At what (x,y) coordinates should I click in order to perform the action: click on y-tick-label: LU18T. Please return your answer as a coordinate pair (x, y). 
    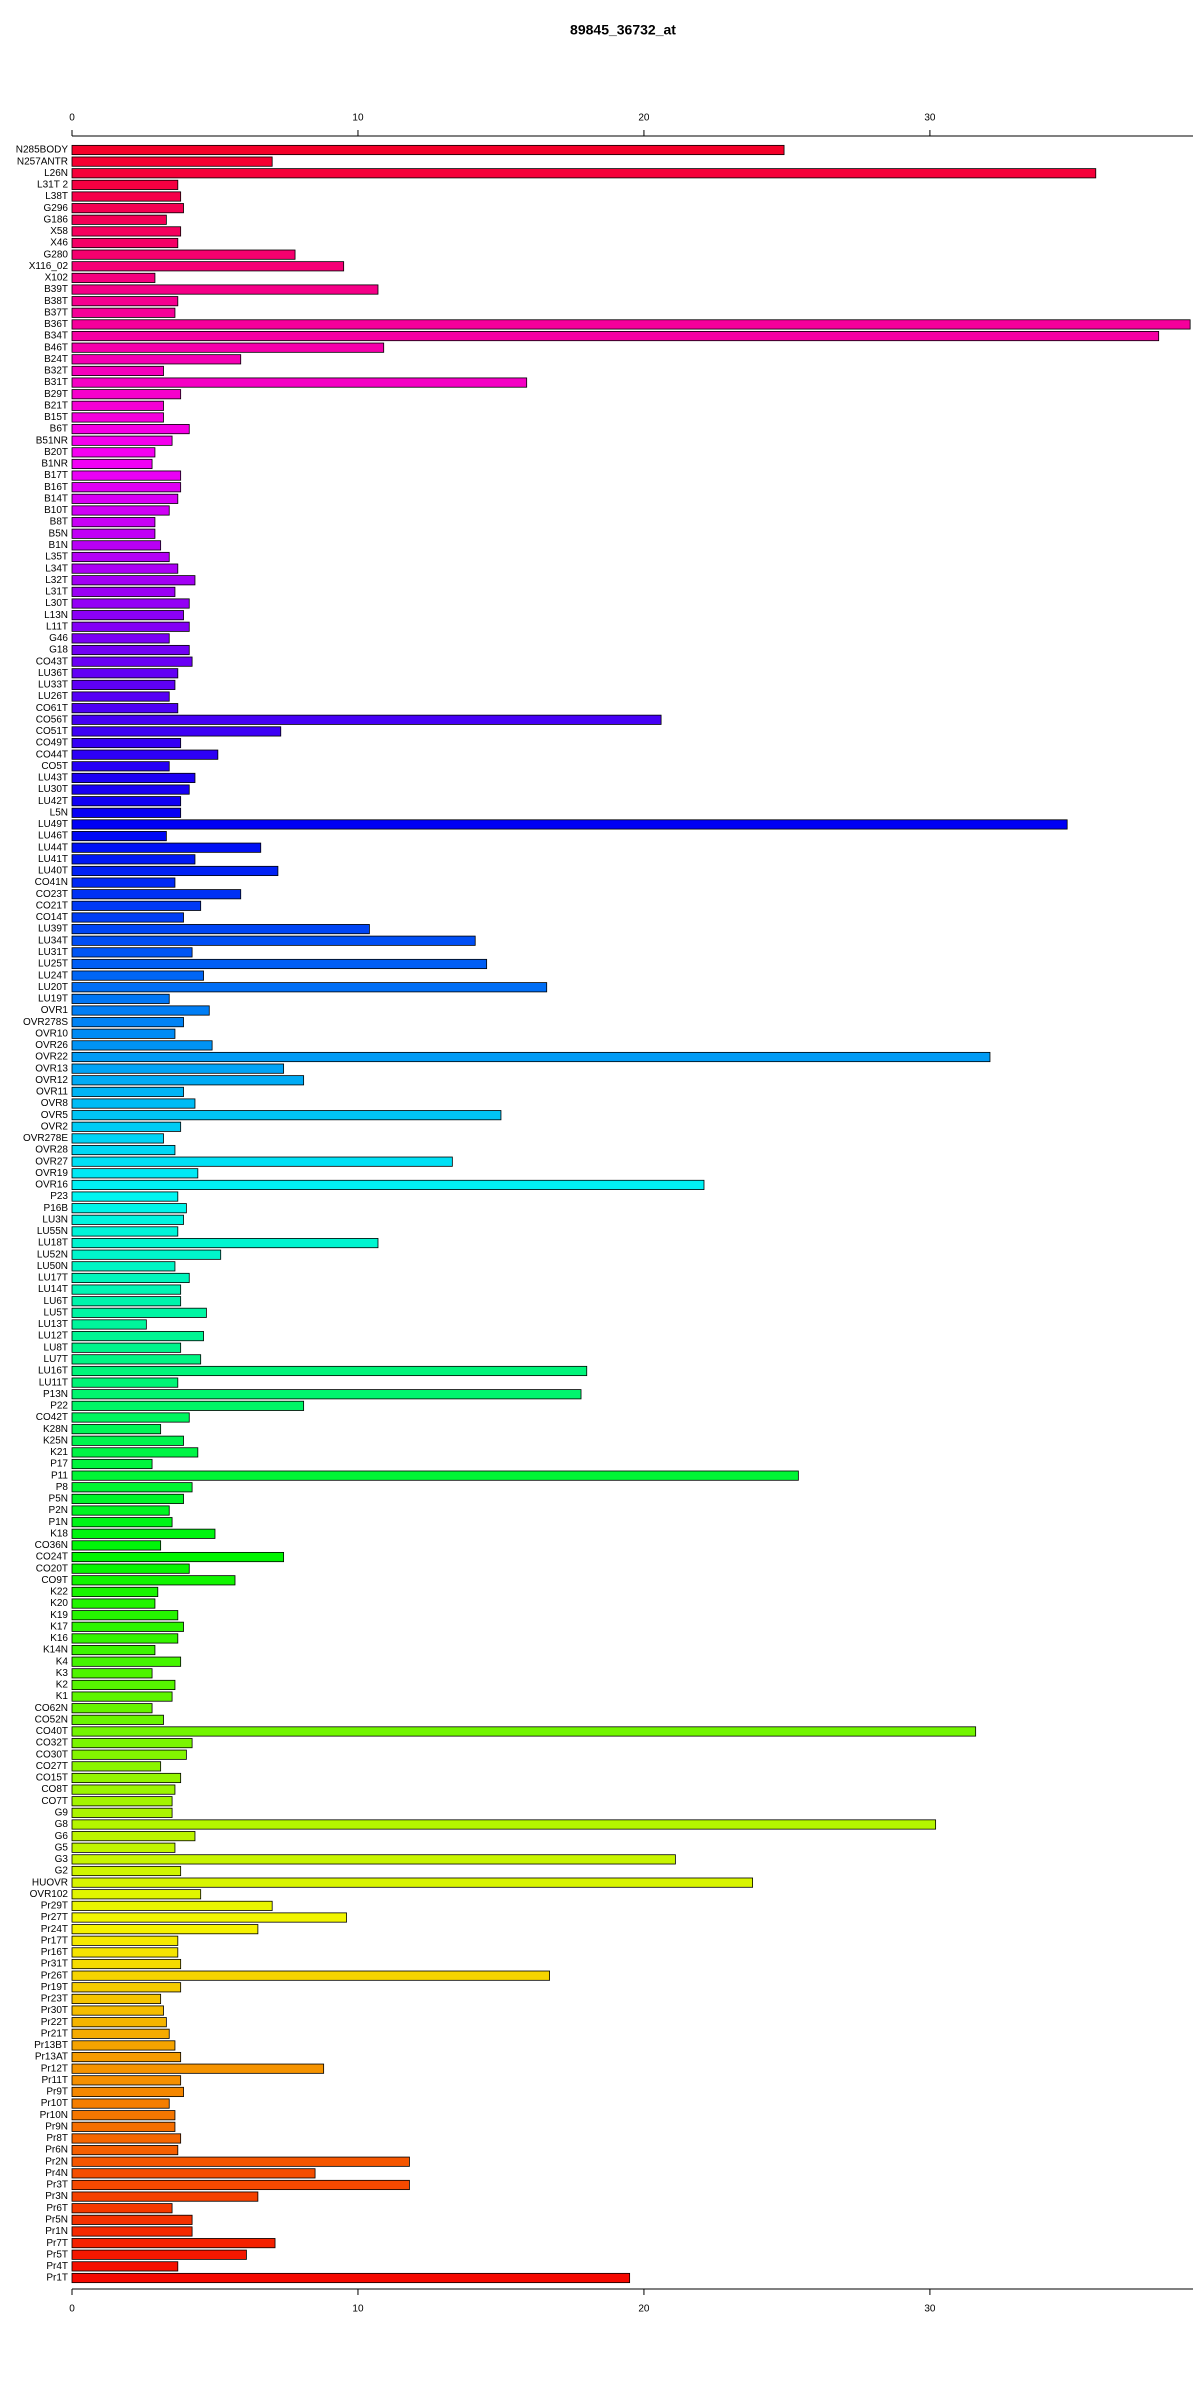
    Looking at the image, I should click on (53, 1243).